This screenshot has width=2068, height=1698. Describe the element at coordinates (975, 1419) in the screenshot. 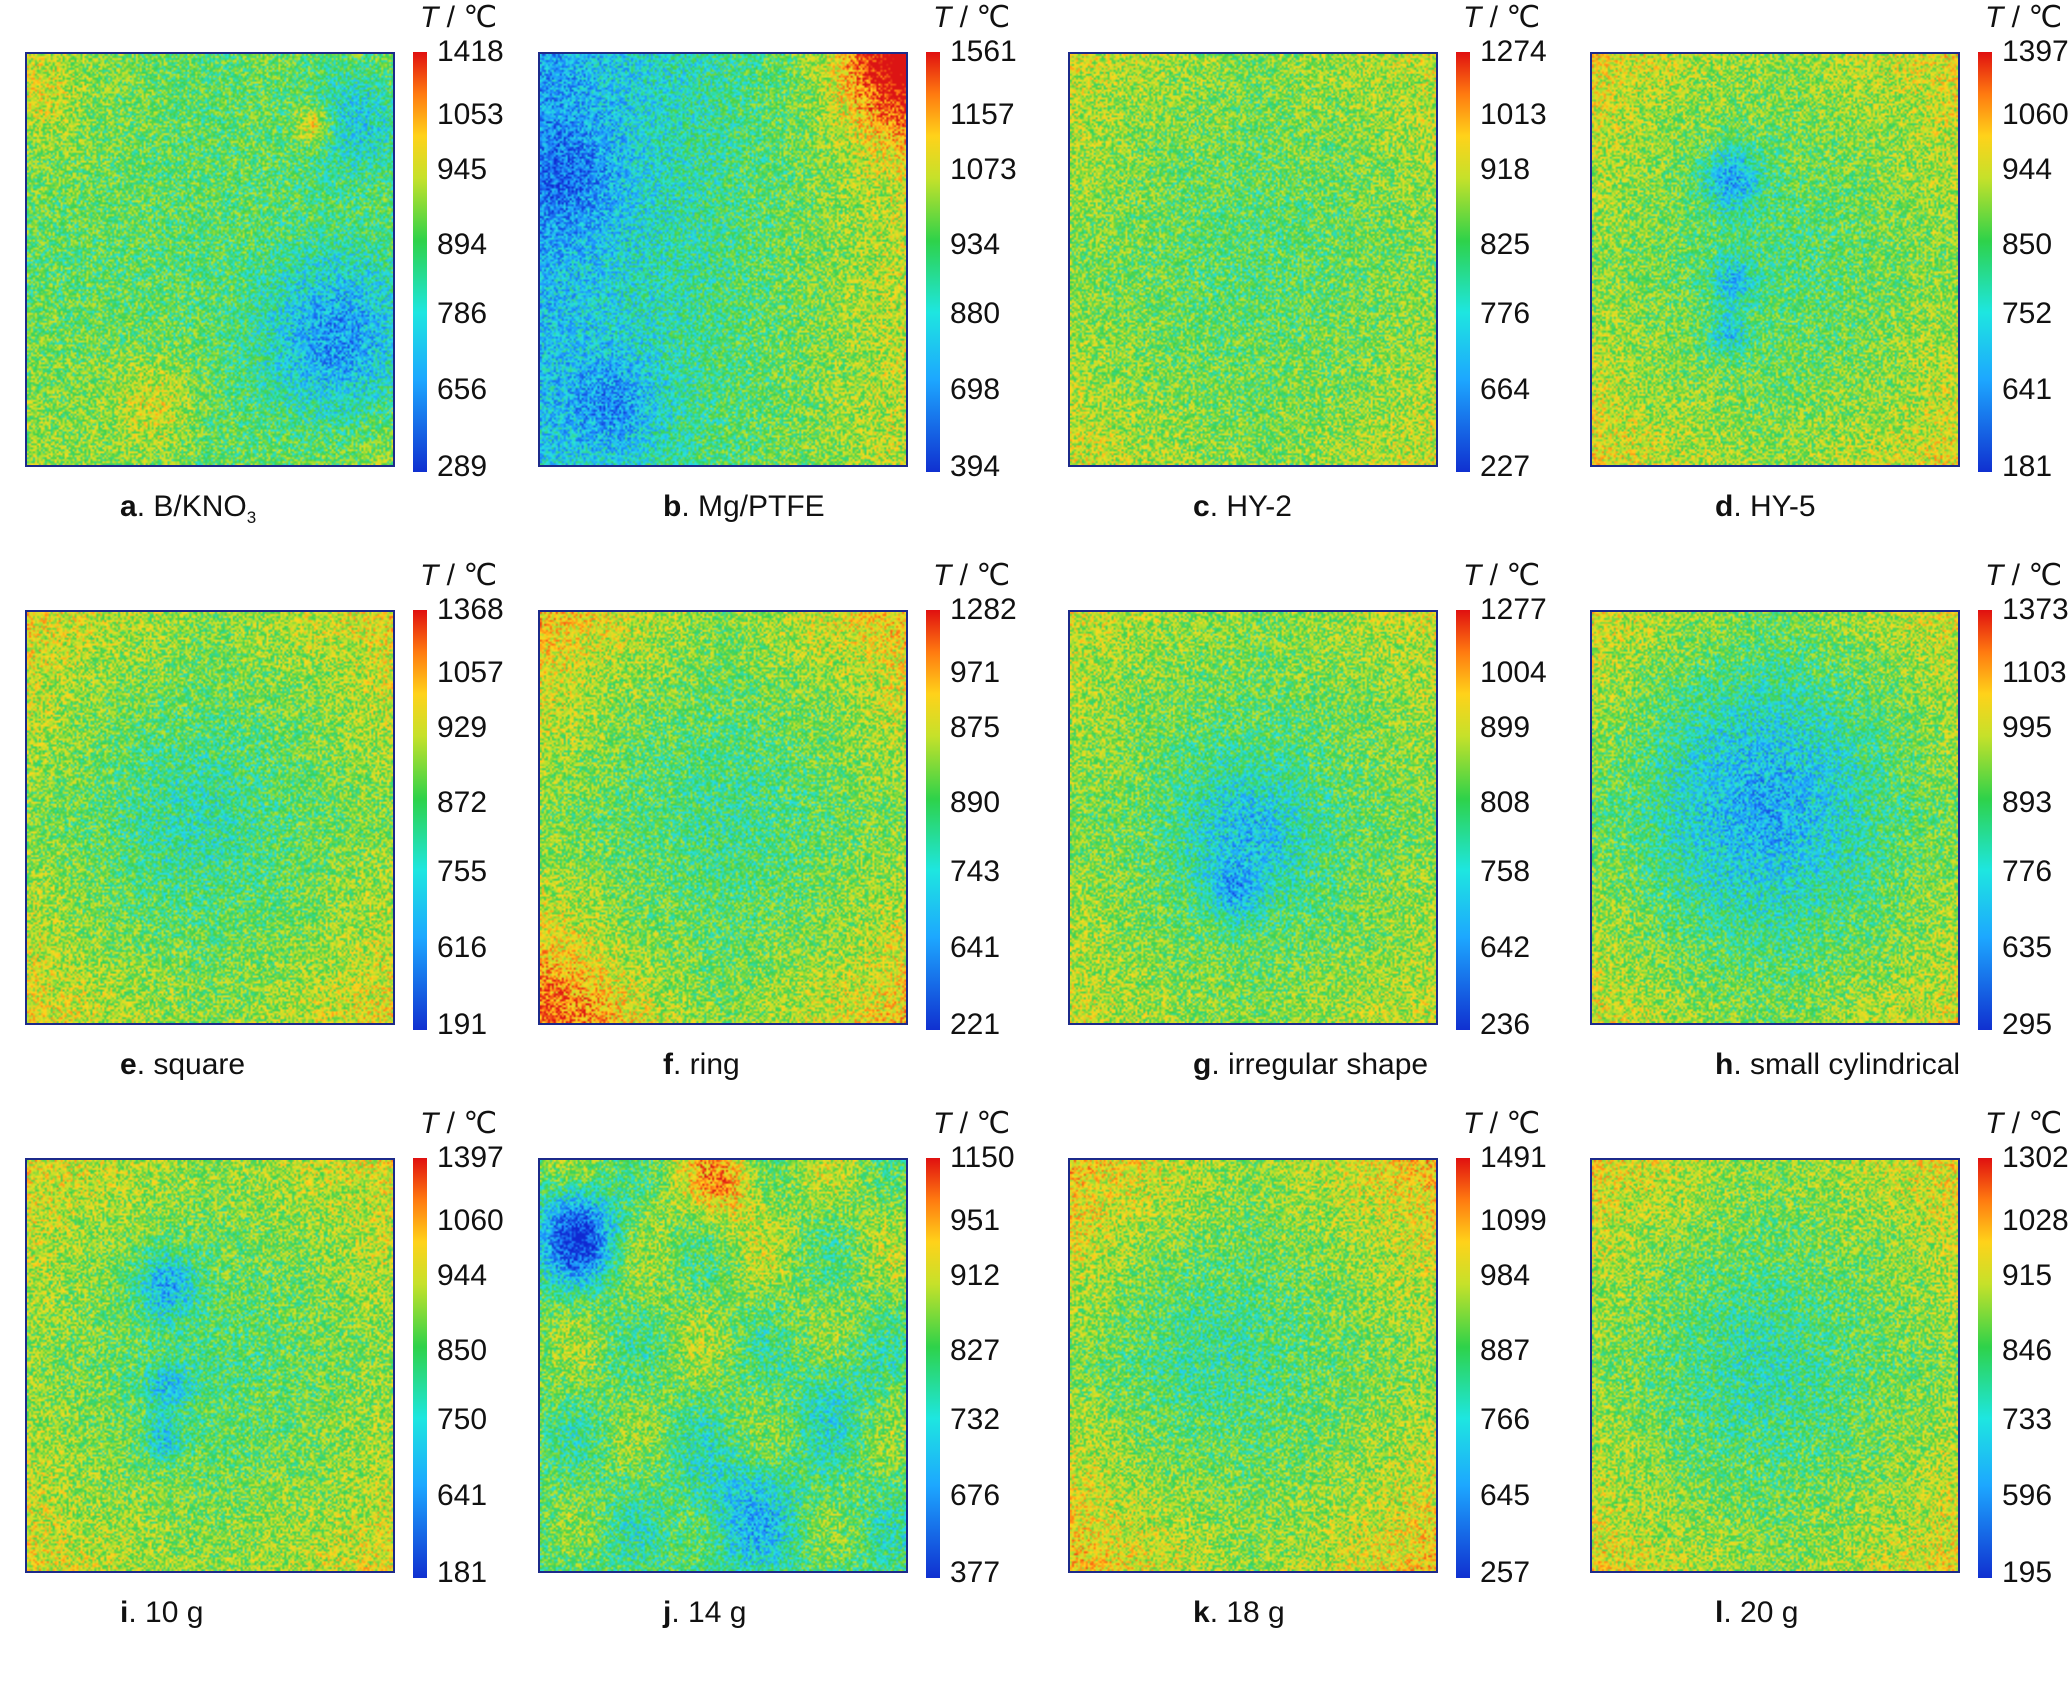

I see `colorbar-tick-label: 732` at that location.